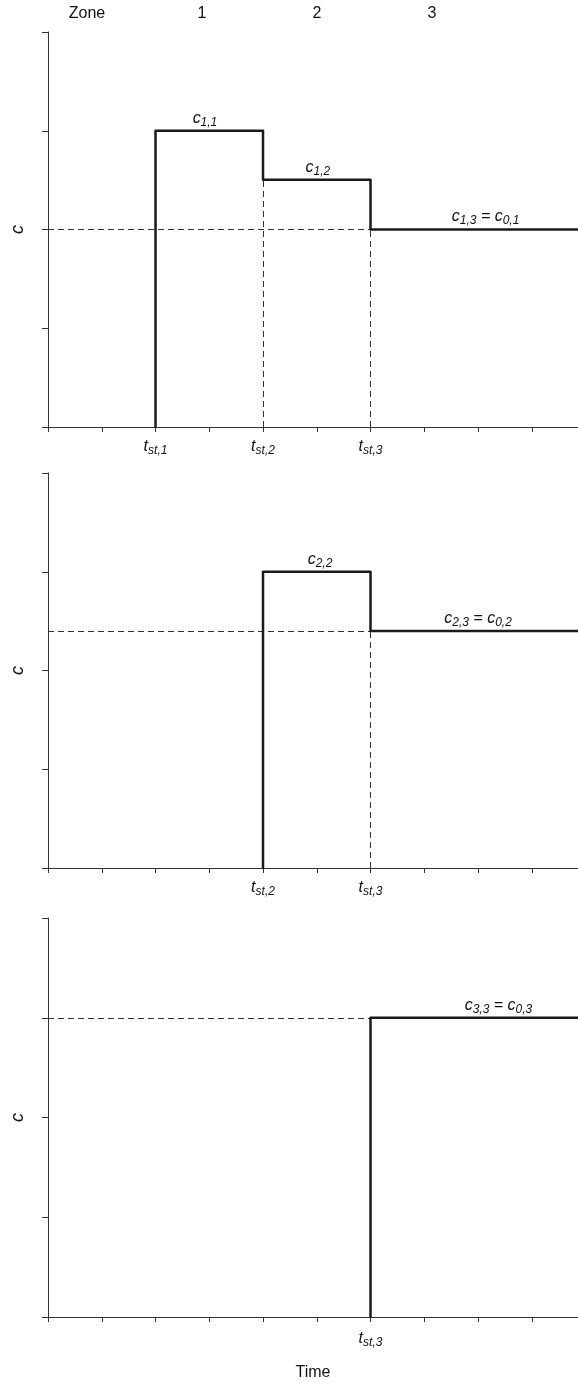  Describe the element at coordinates (87, 12) in the screenshot. I see `text: Zone` at that location.